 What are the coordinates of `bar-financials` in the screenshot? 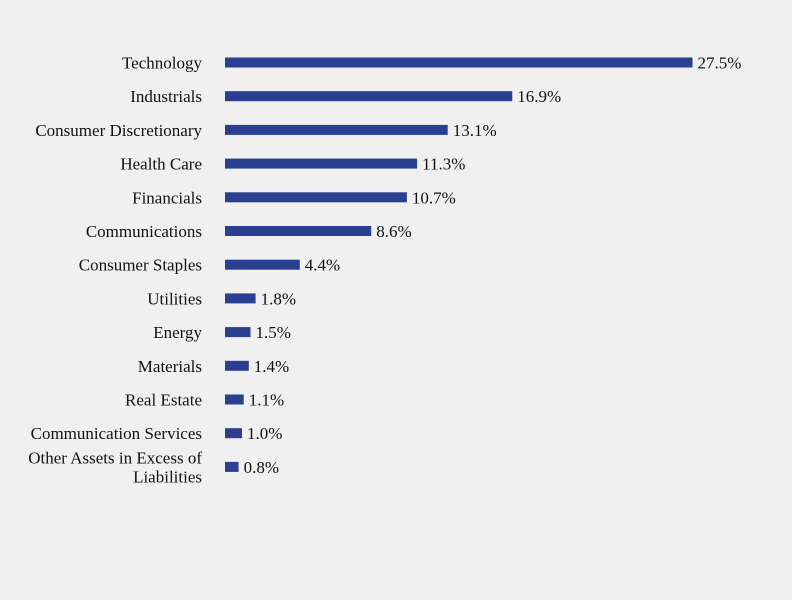 It's located at (316, 197).